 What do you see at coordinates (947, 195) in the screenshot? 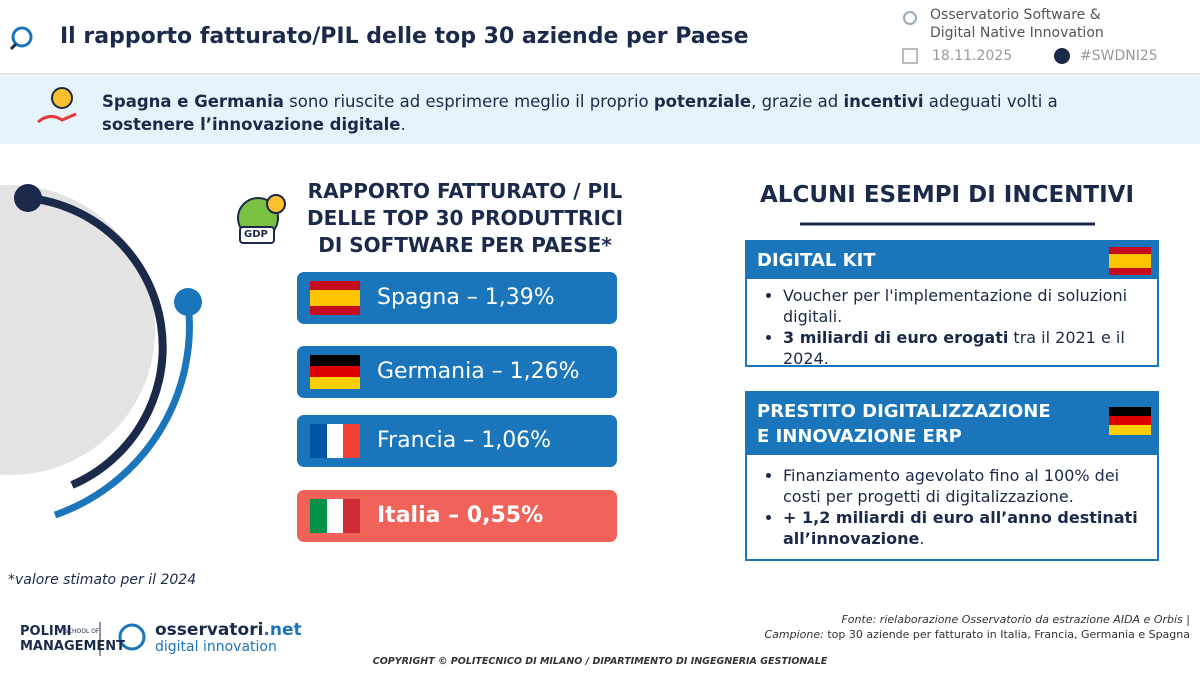
I see `incentives-title: ALCUNI ESEMPI DI INCENTIVI` at bounding box center [947, 195].